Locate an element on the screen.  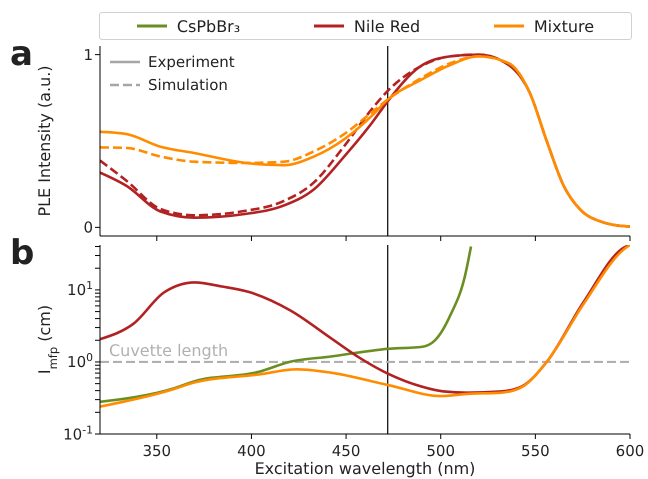
x-tick-label: 350 is located at coordinates (157, 451).